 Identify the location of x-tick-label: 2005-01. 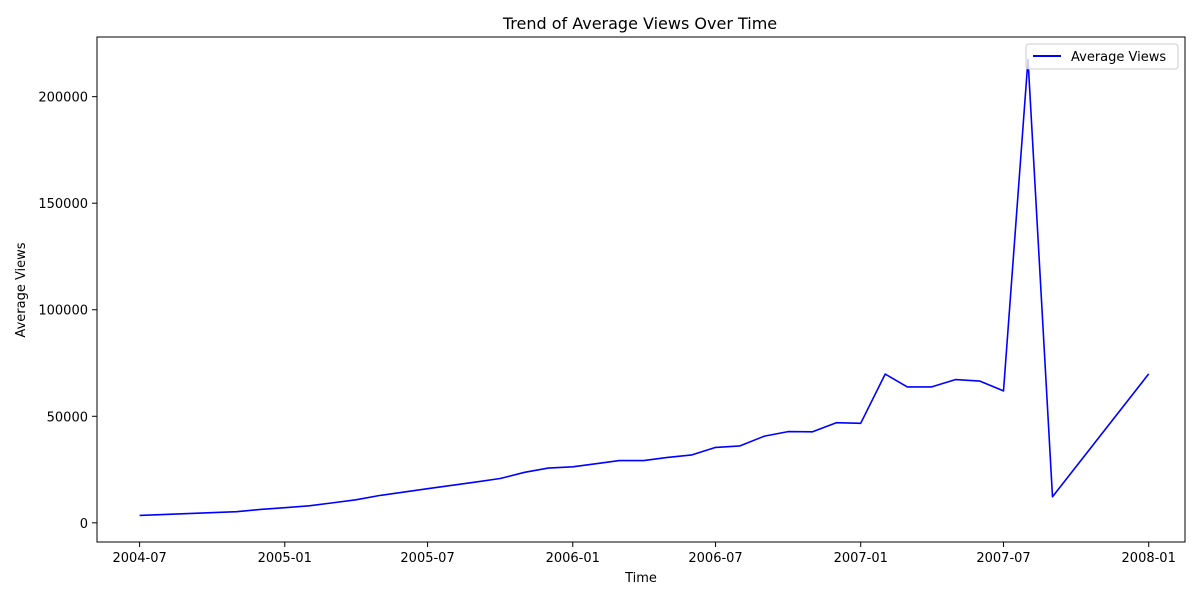
(285, 558).